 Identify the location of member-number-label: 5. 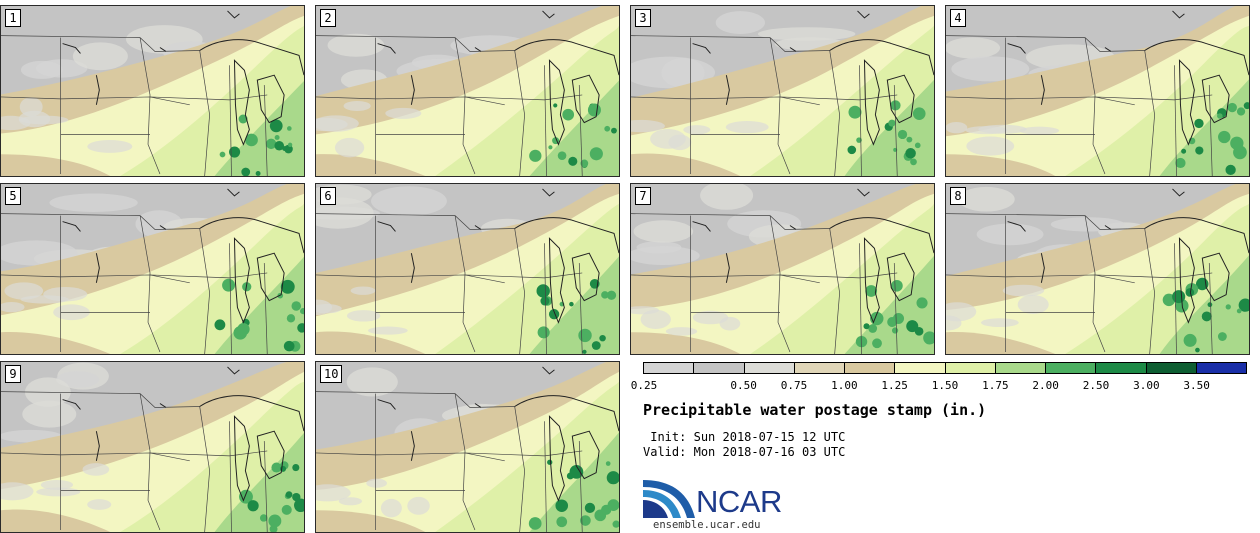
(13, 196).